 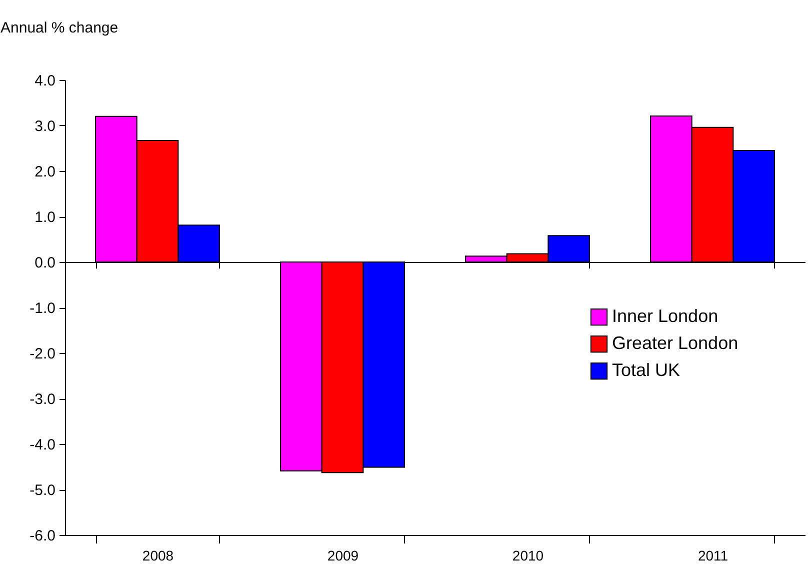 I want to click on y-axis-title: Annual % change, so click(x=59, y=28).